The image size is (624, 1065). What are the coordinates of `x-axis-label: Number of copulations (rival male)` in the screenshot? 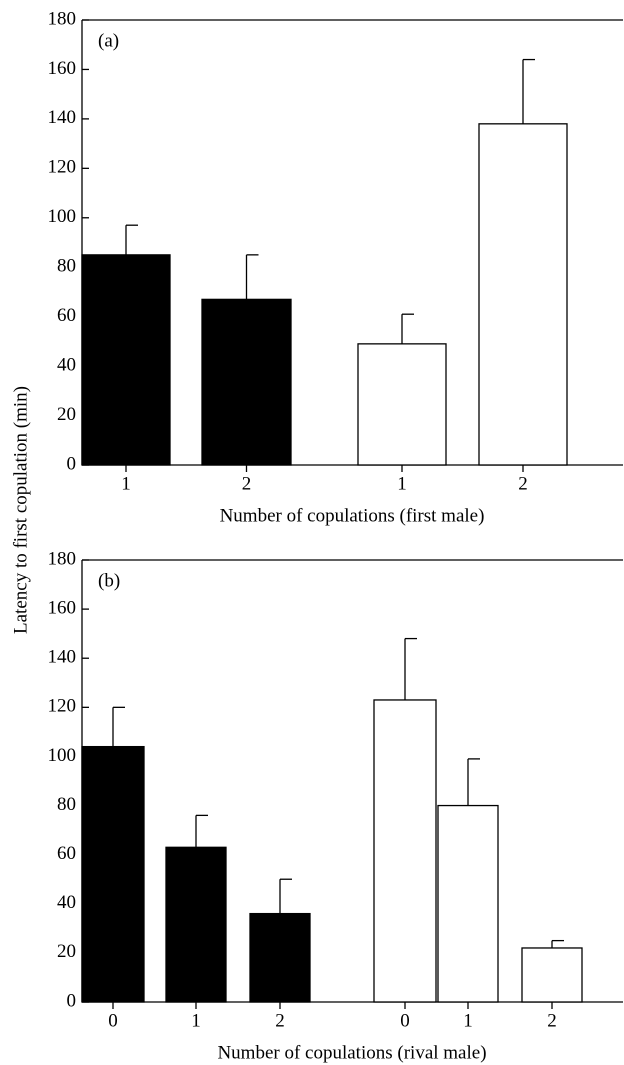 It's located at (351, 1052).